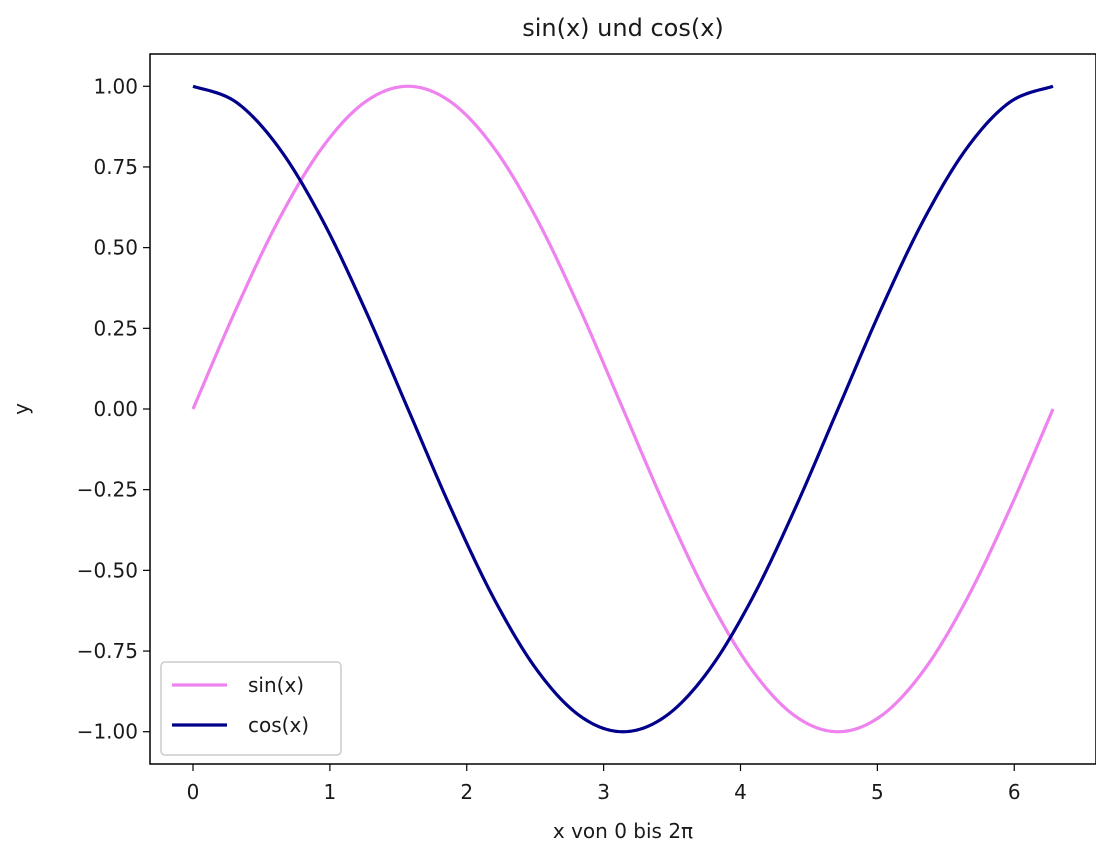 Image resolution: width=1096 pixels, height=845 pixels. What do you see at coordinates (740, 792) in the screenshot?
I see `x-tick-label: 4` at bounding box center [740, 792].